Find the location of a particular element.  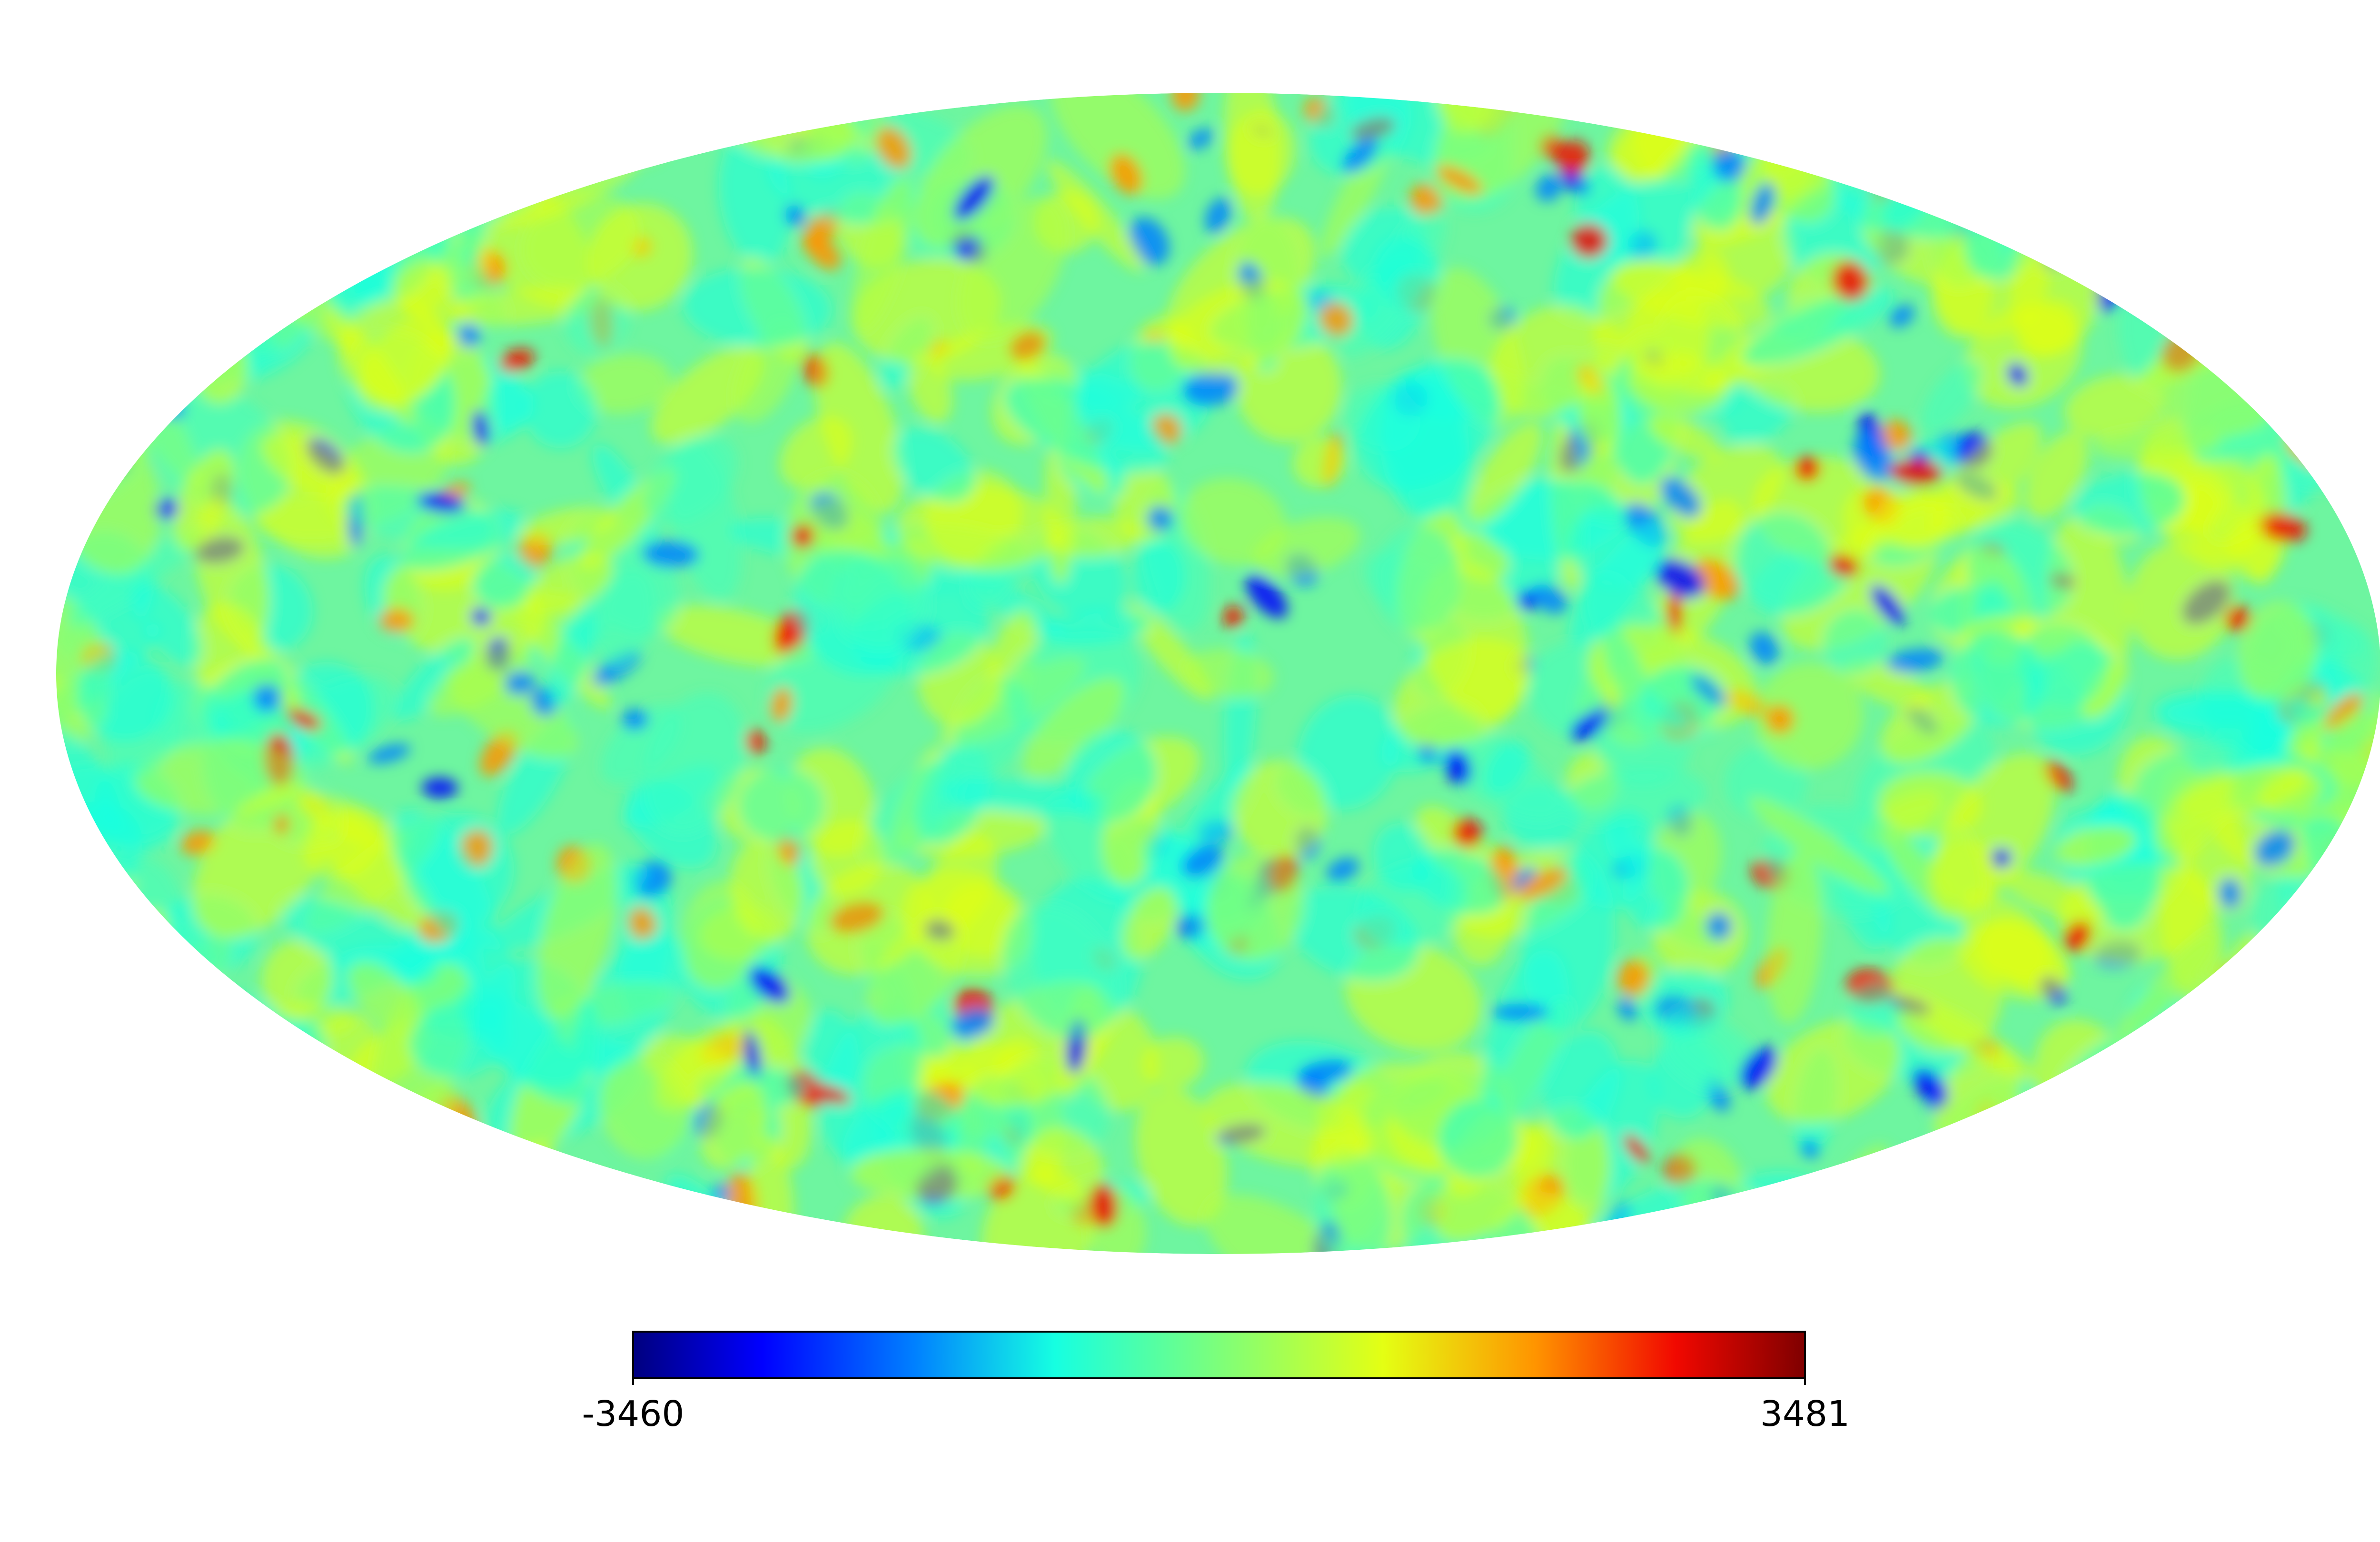

colorbar-tick-label: 3481 is located at coordinates (1805, 1414).